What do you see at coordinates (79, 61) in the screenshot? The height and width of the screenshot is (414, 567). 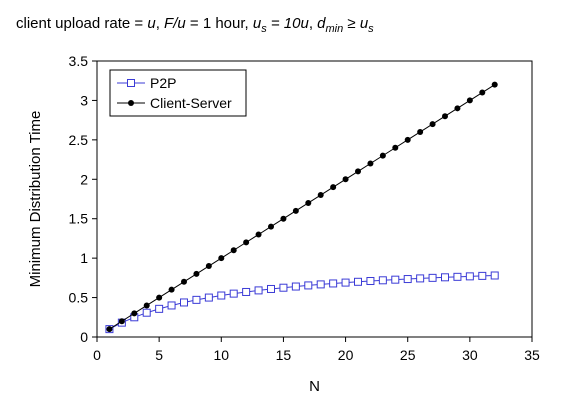 I see `y-tick-label: 3.5` at bounding box center [79, 61].